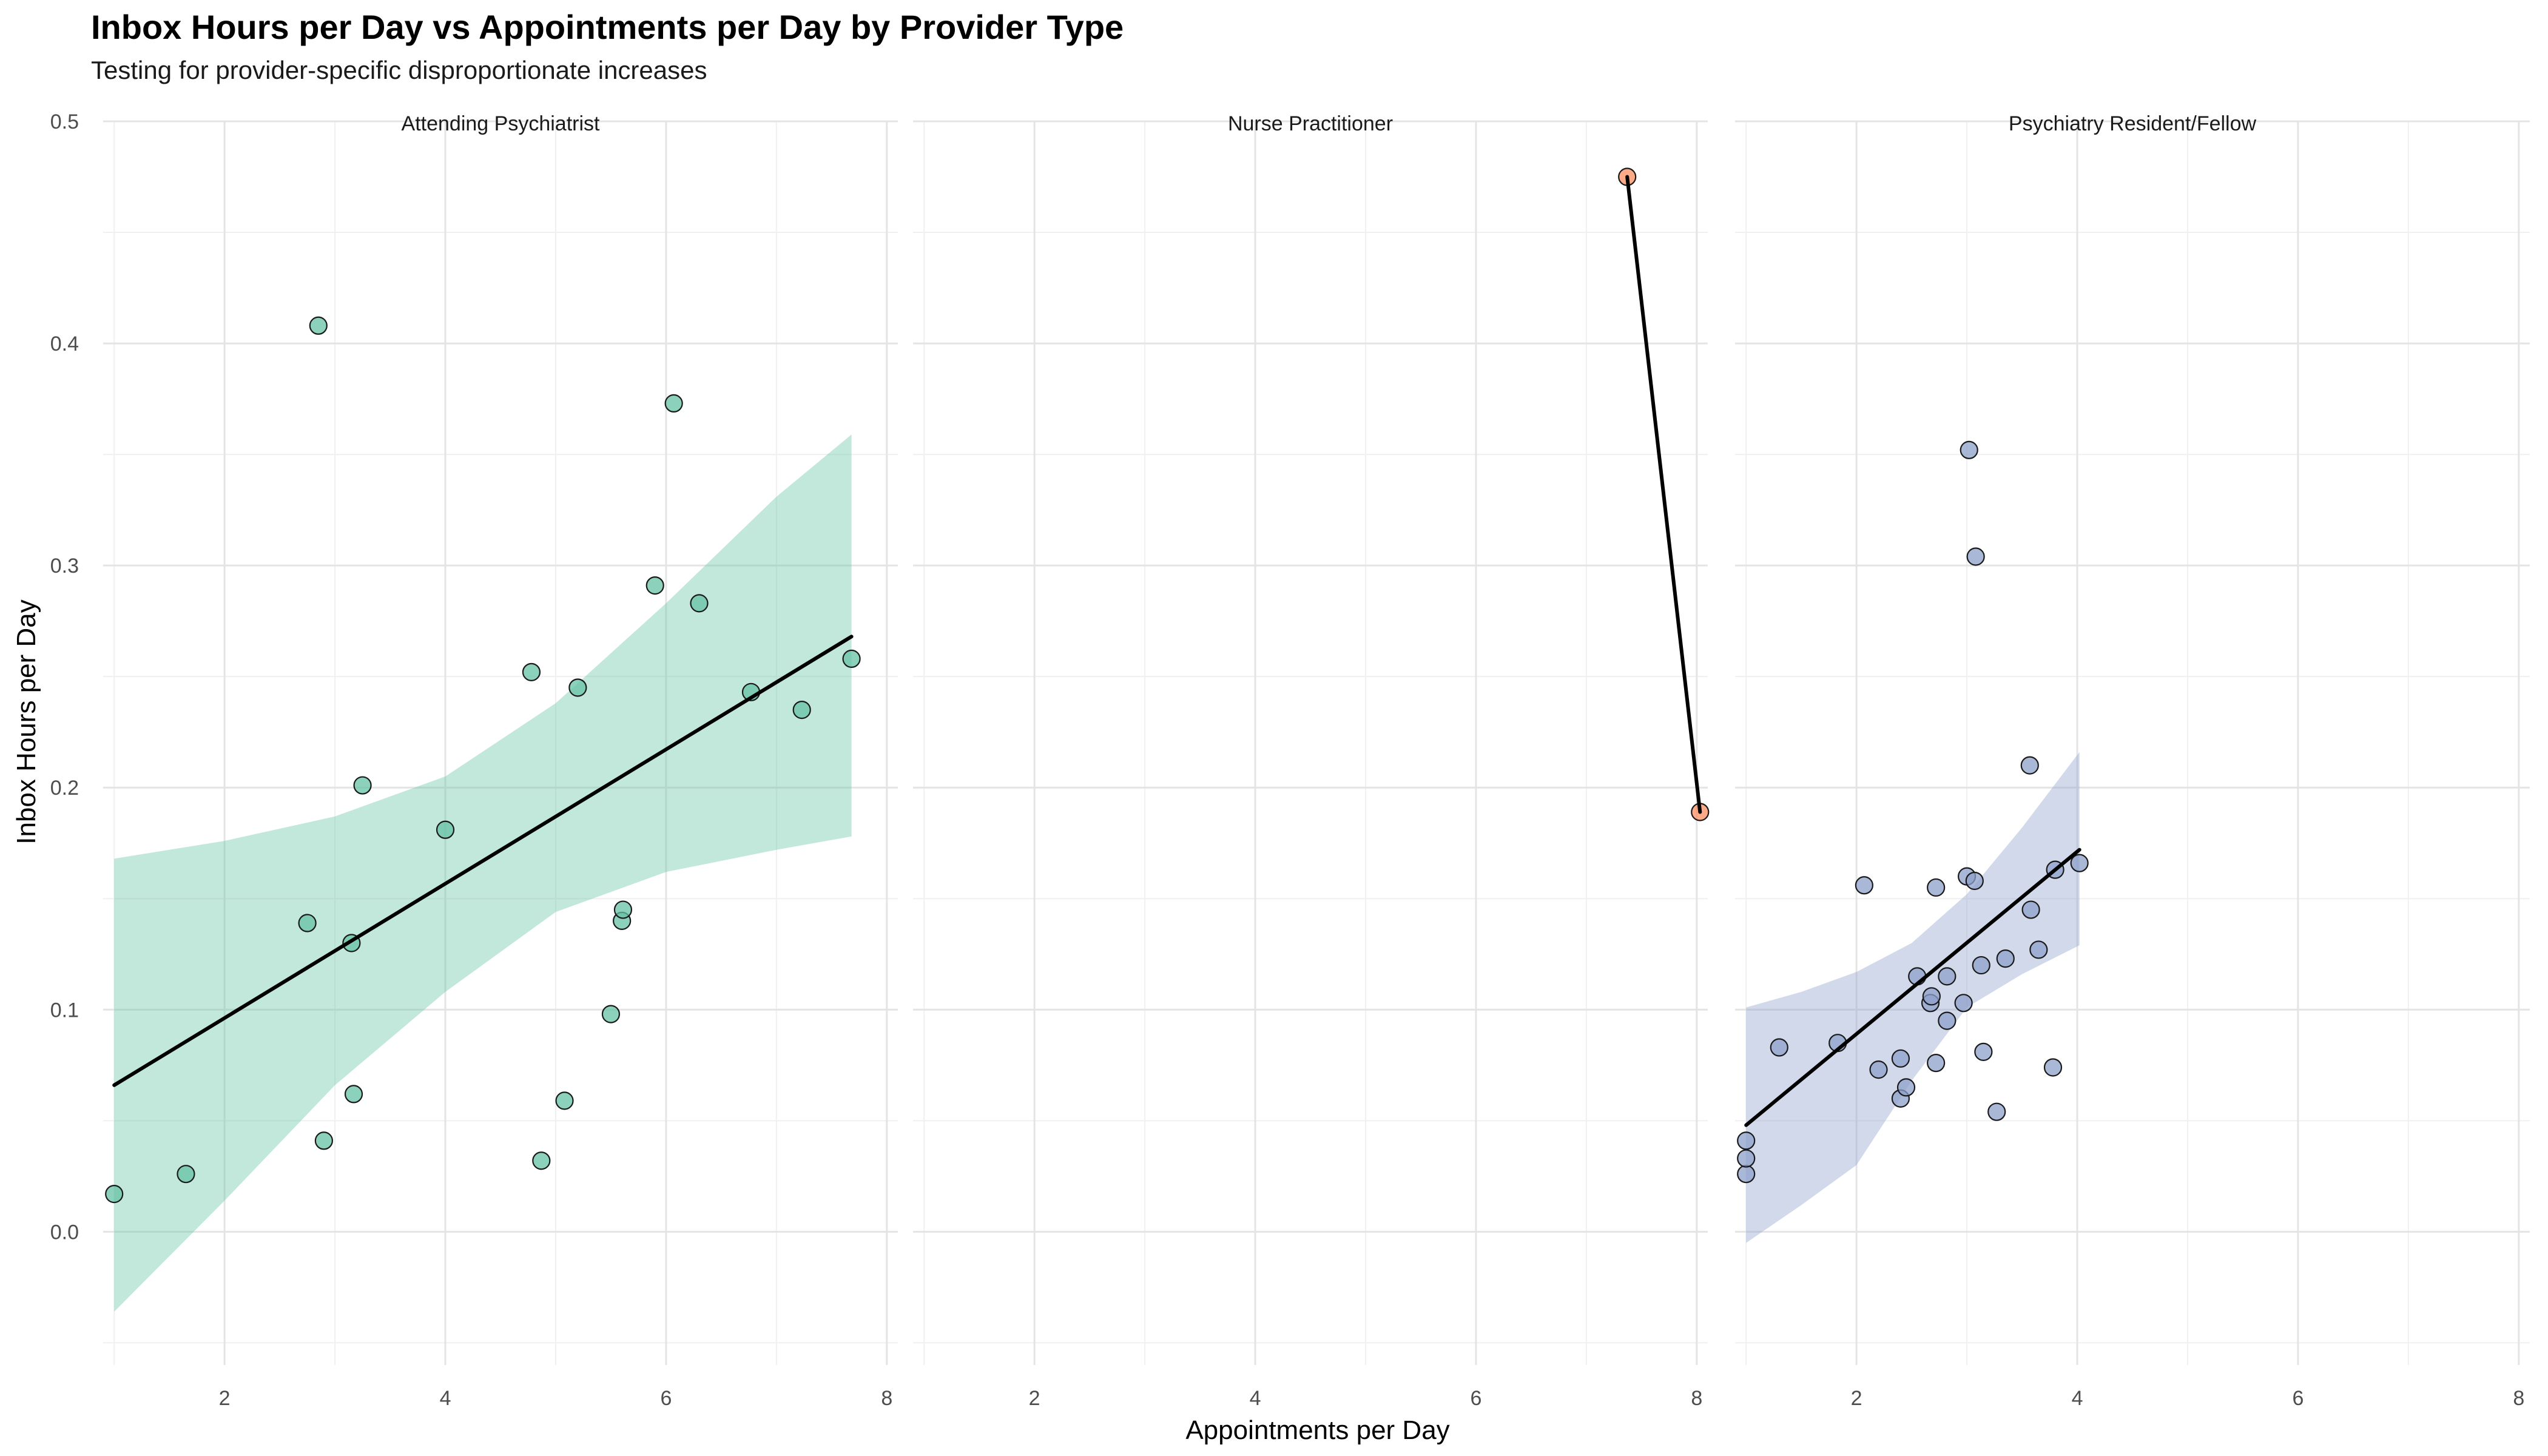 The width and height of the screenshot is (2548, 1456). Describe the element at coordinates (1317, 1430) in the screenshot. I see `x-axis-title: Appointments per Day` at that location.